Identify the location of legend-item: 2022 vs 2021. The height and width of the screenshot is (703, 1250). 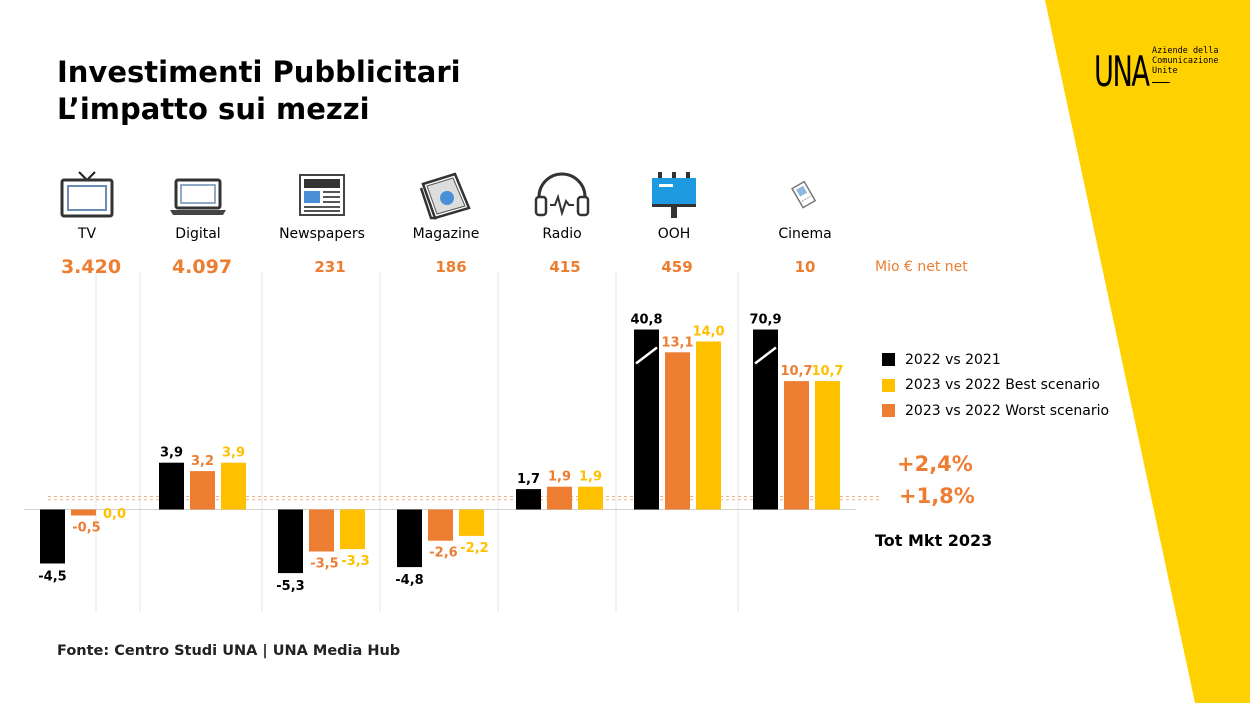
(995, 360).